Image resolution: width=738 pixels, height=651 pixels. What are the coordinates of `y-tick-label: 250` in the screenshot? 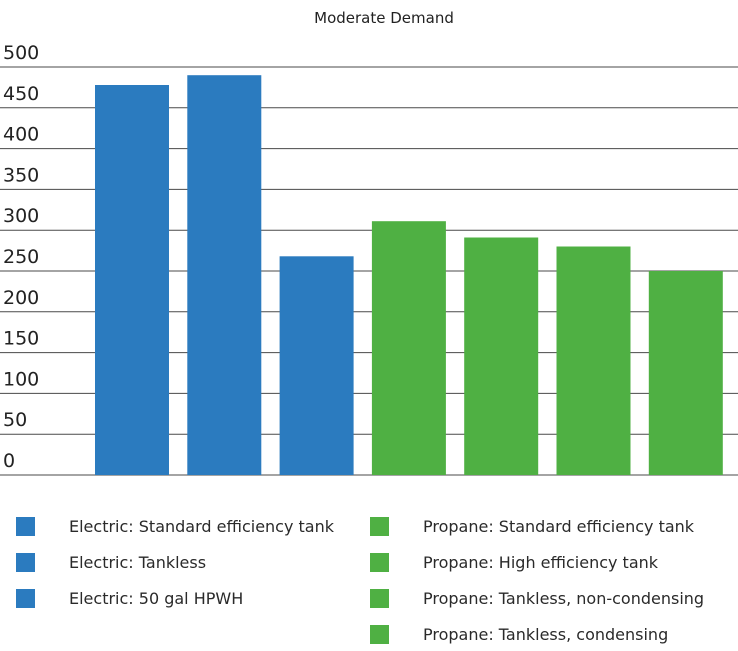 It's located at (21, 257).